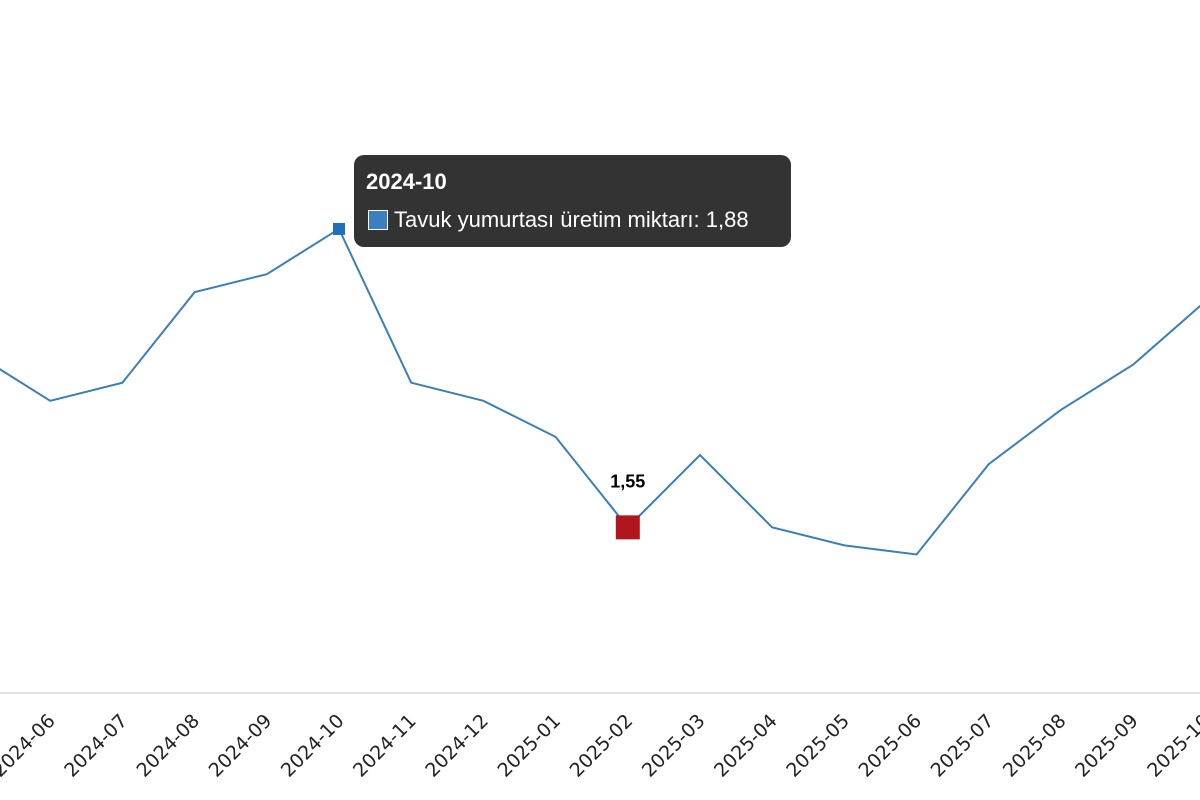  What do you see at coordinates (406, 181) in the screenshot?
I see `tooltip-title: 2024-10` at bounding box center [406, 181].